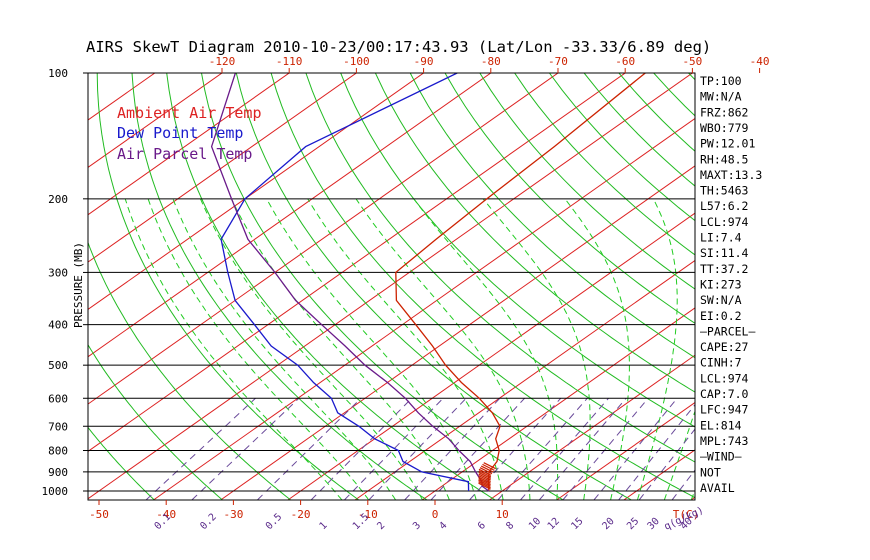  I want to click on mixing-ratio-label: 30, so click(654, 524).